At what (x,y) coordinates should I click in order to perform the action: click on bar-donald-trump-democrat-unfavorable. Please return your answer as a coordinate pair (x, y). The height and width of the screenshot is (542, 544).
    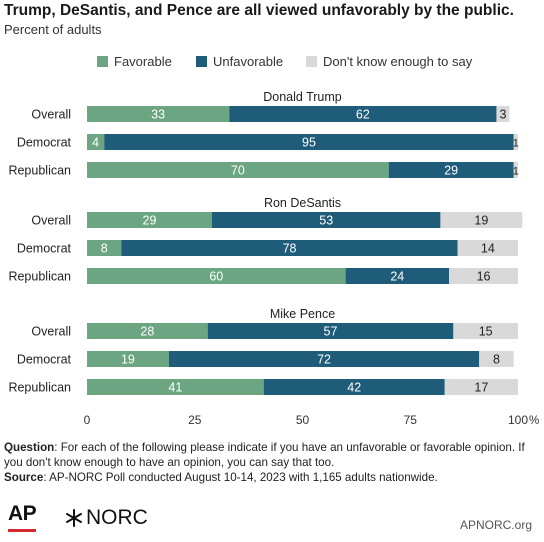
    Looking at the image, I should click on (309, 142).